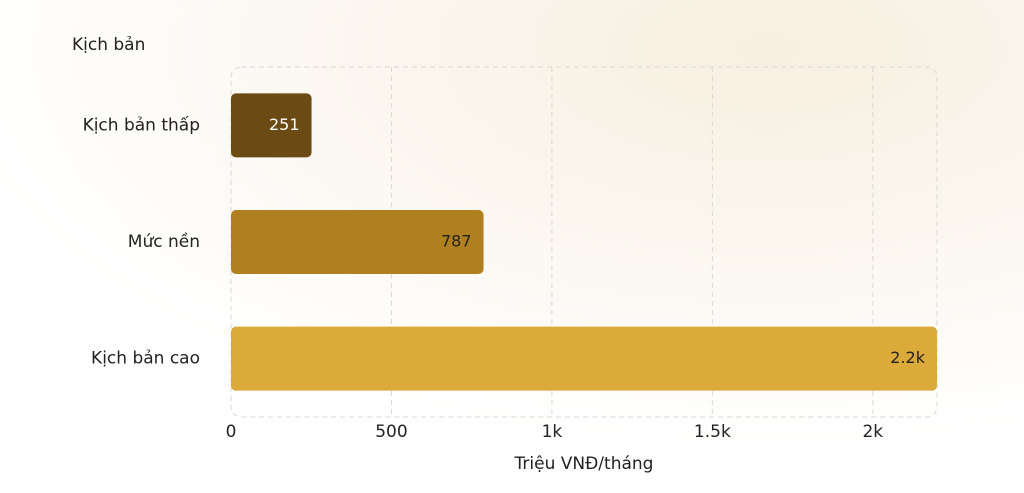 The image size is (1024, 493). What do you see at coordinates (584, 464) in the screenshot?
I see `x-axis-title: Triệu VNĐ/tháng` at bounding box center [584, 464].